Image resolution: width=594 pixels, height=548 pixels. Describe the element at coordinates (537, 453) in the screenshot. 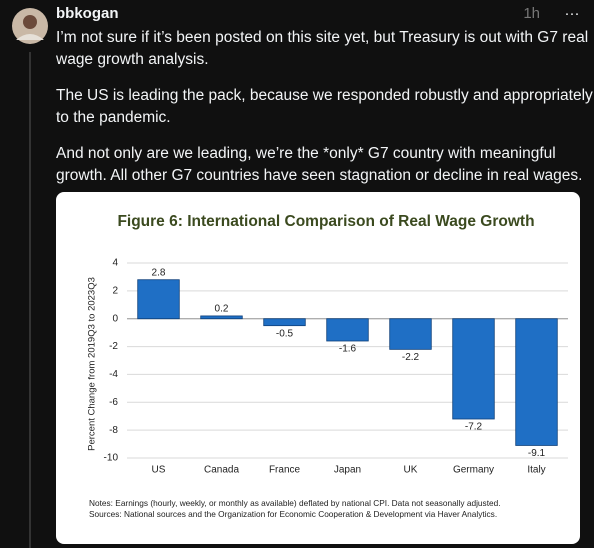

I see `value-label: -9.1` at that location.